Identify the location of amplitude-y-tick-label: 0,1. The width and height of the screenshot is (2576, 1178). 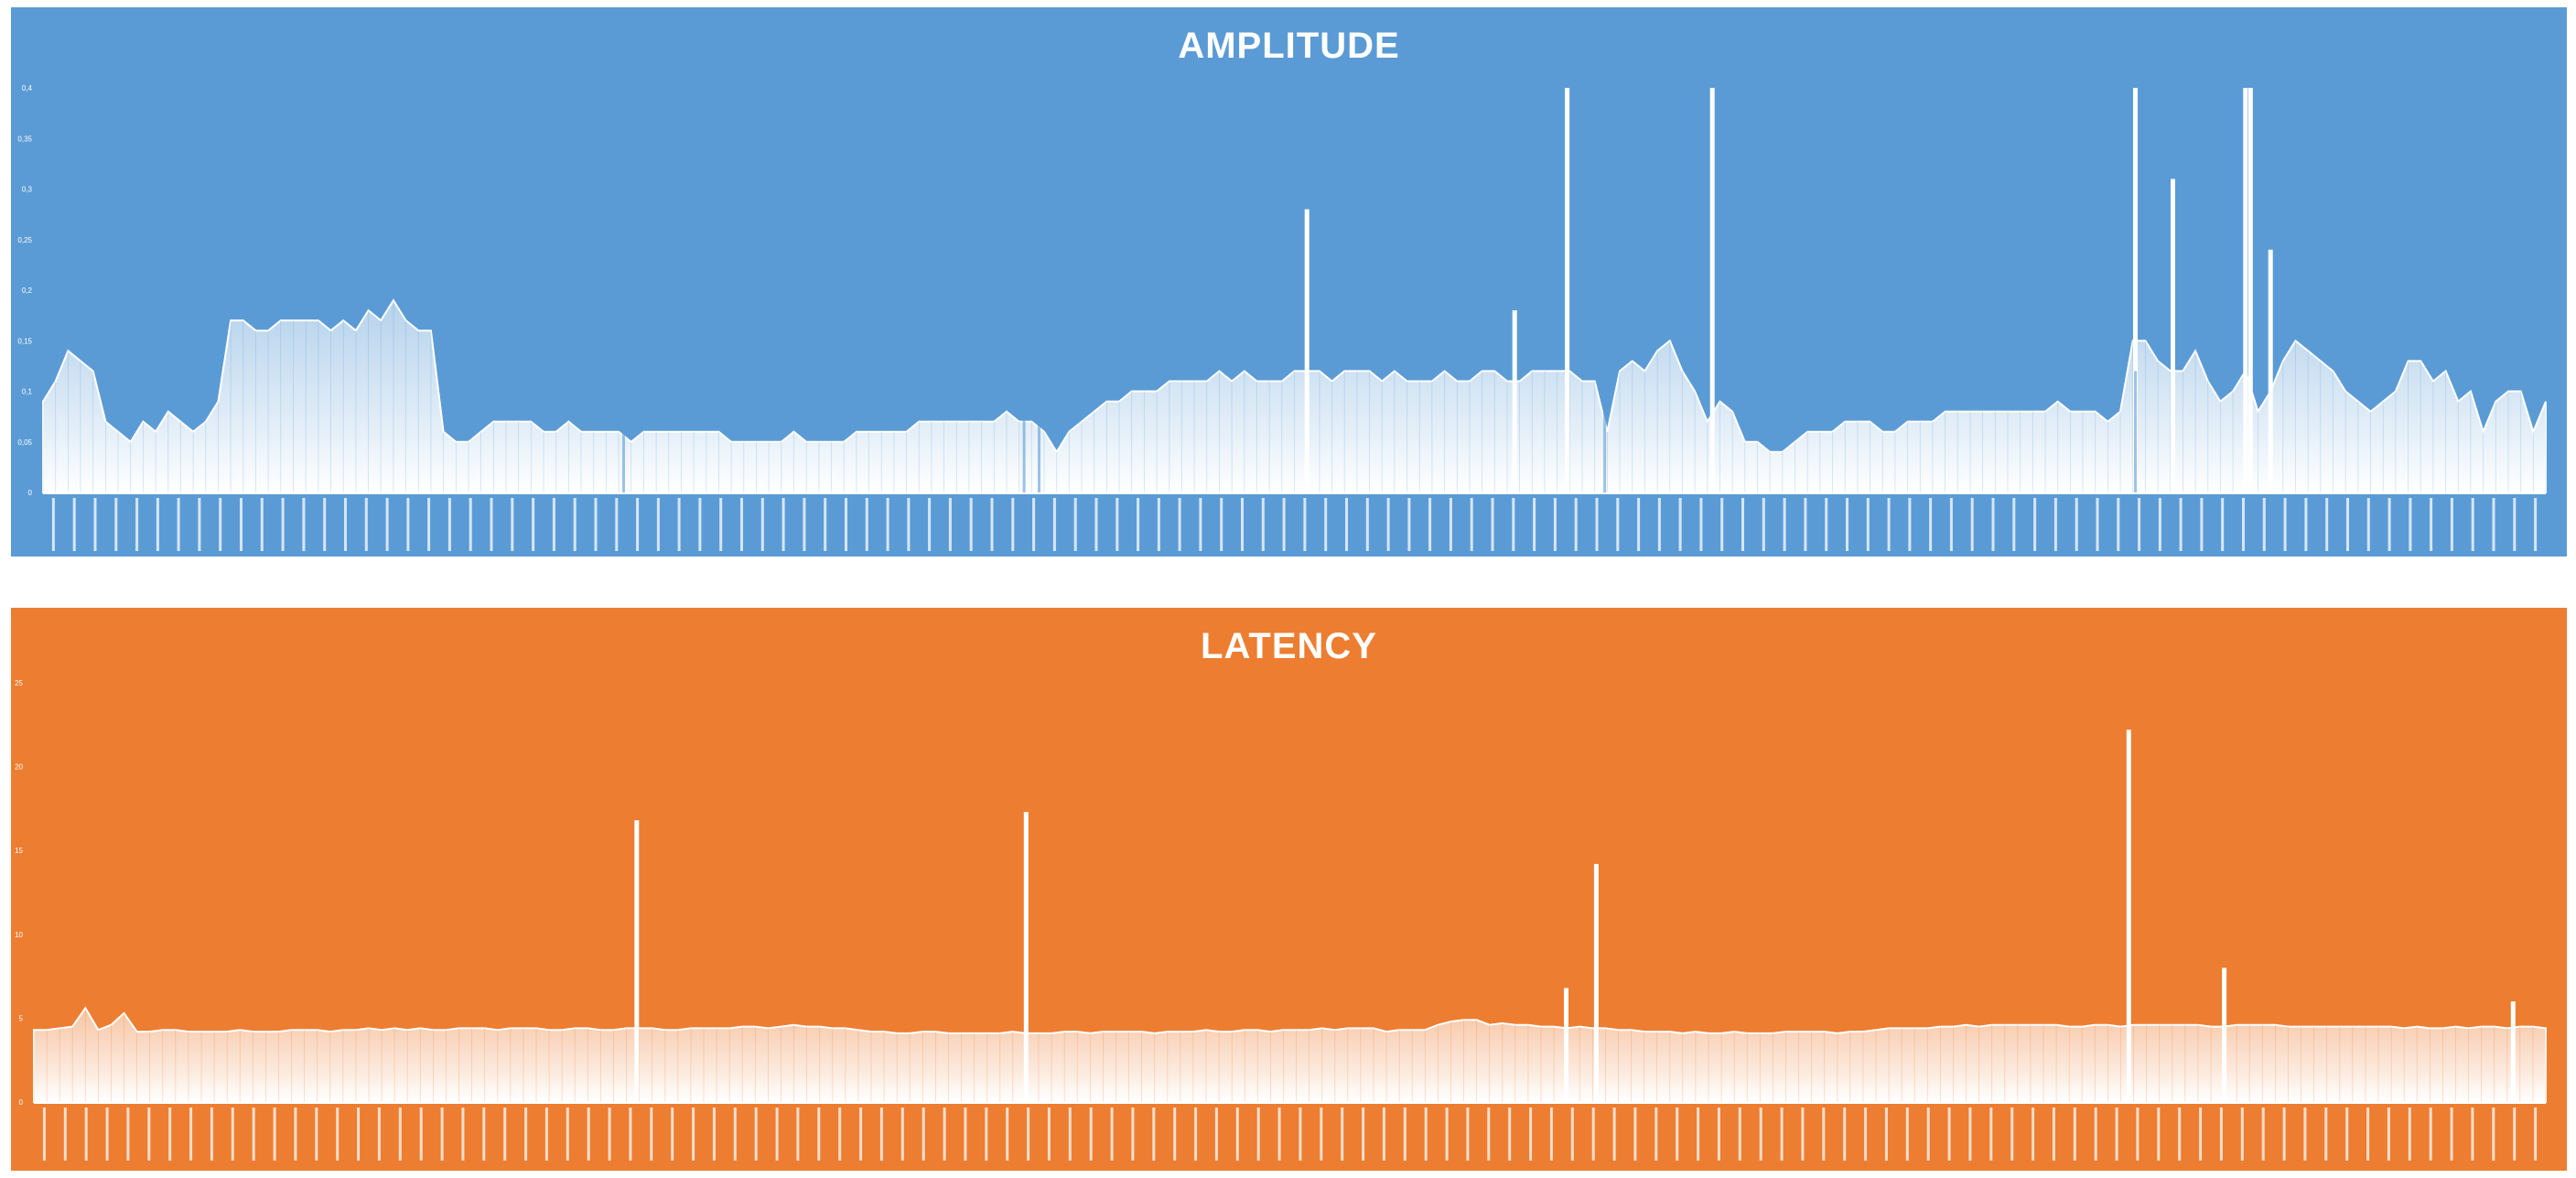
(27, 392).